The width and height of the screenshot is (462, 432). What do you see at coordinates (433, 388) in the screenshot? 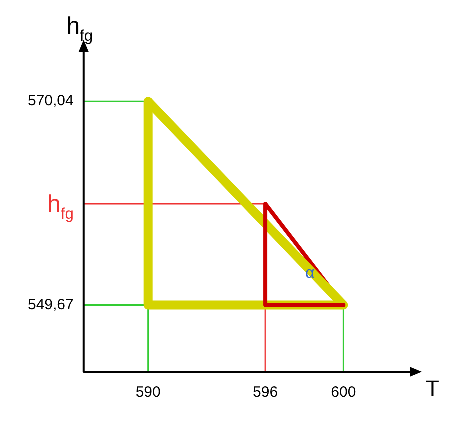
I see `x-axis-title: T` at bounding box center [433, 388].